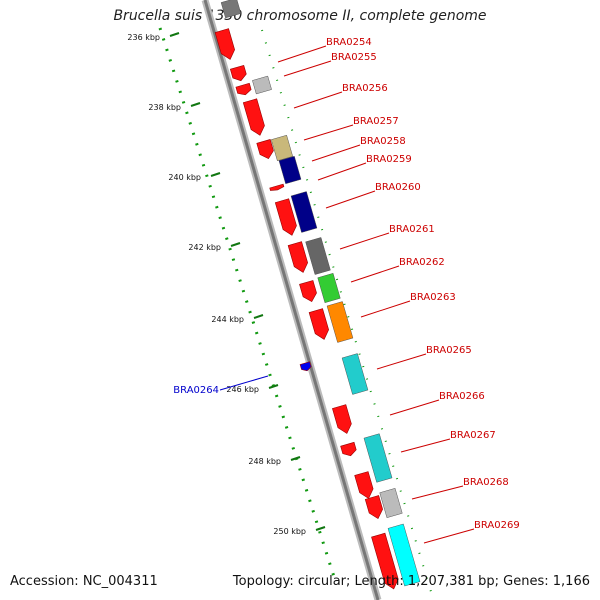 This screenshot has width=600, height=600. Describe the element at coordinates (497, 525) in the screenshot. I see `gene-label-forward: BRA0269` at that location.